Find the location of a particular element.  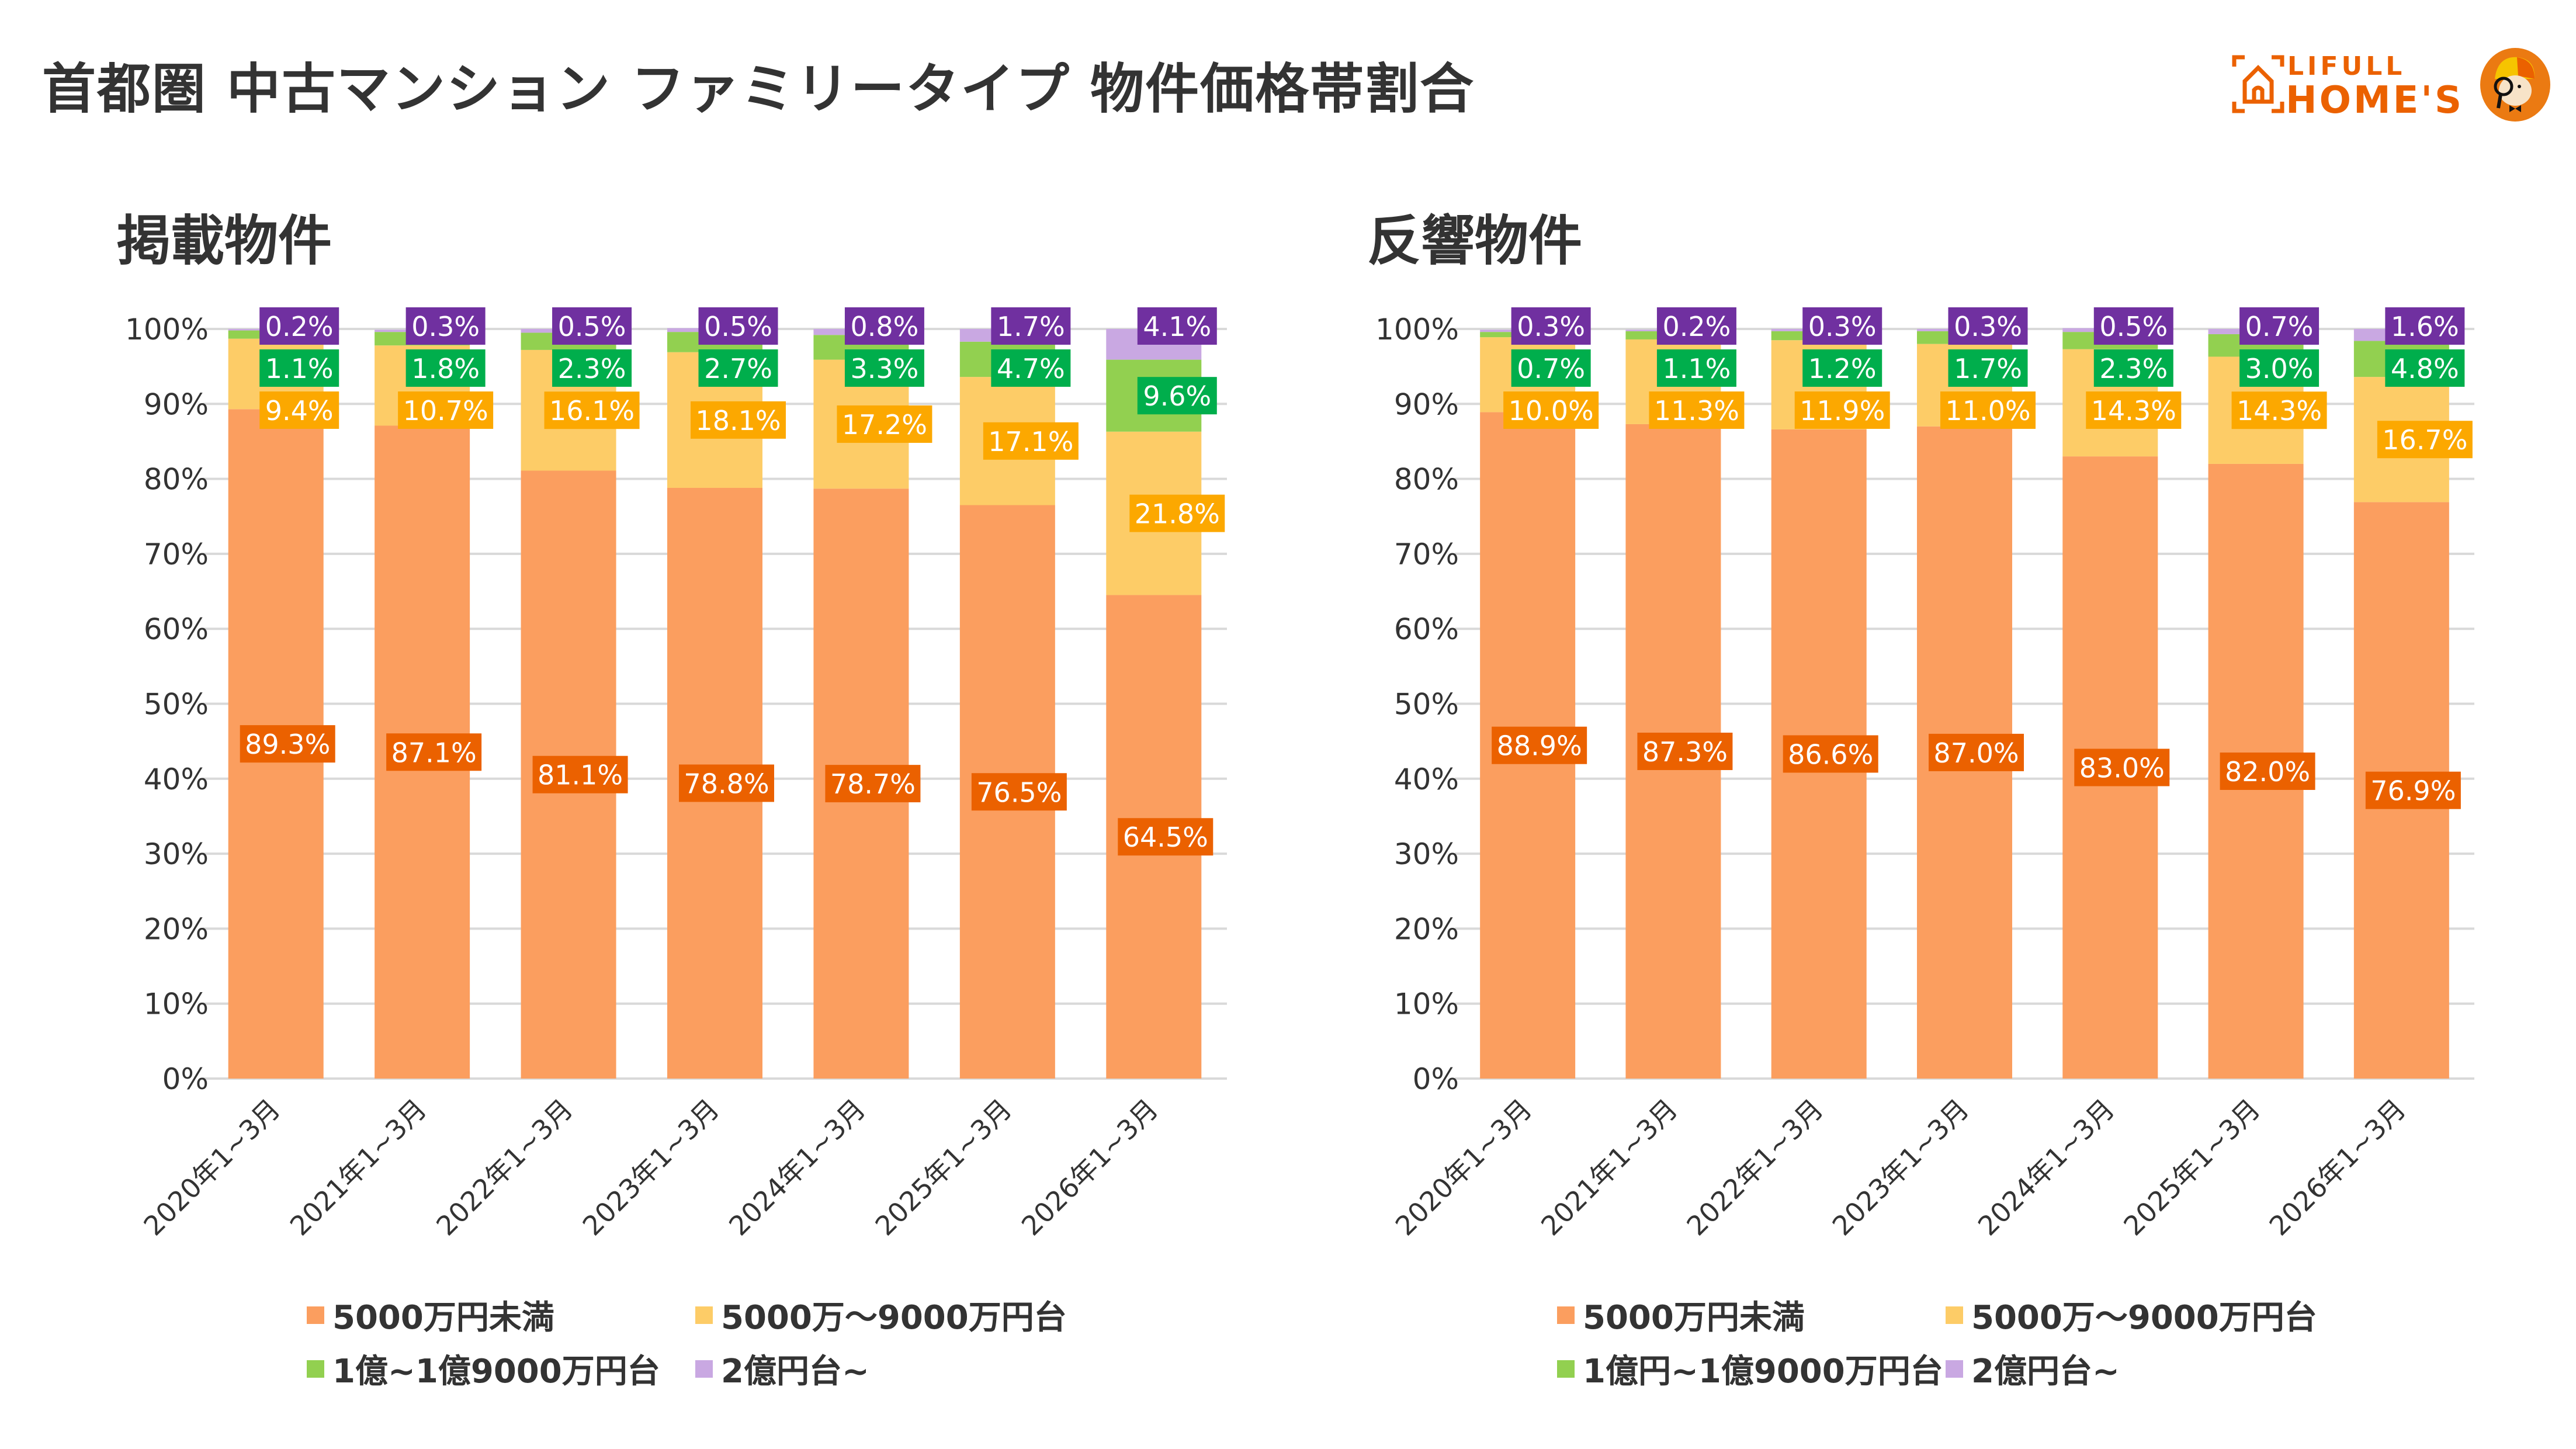

data-label: 82.0% is located at coordinates (2267, 772).